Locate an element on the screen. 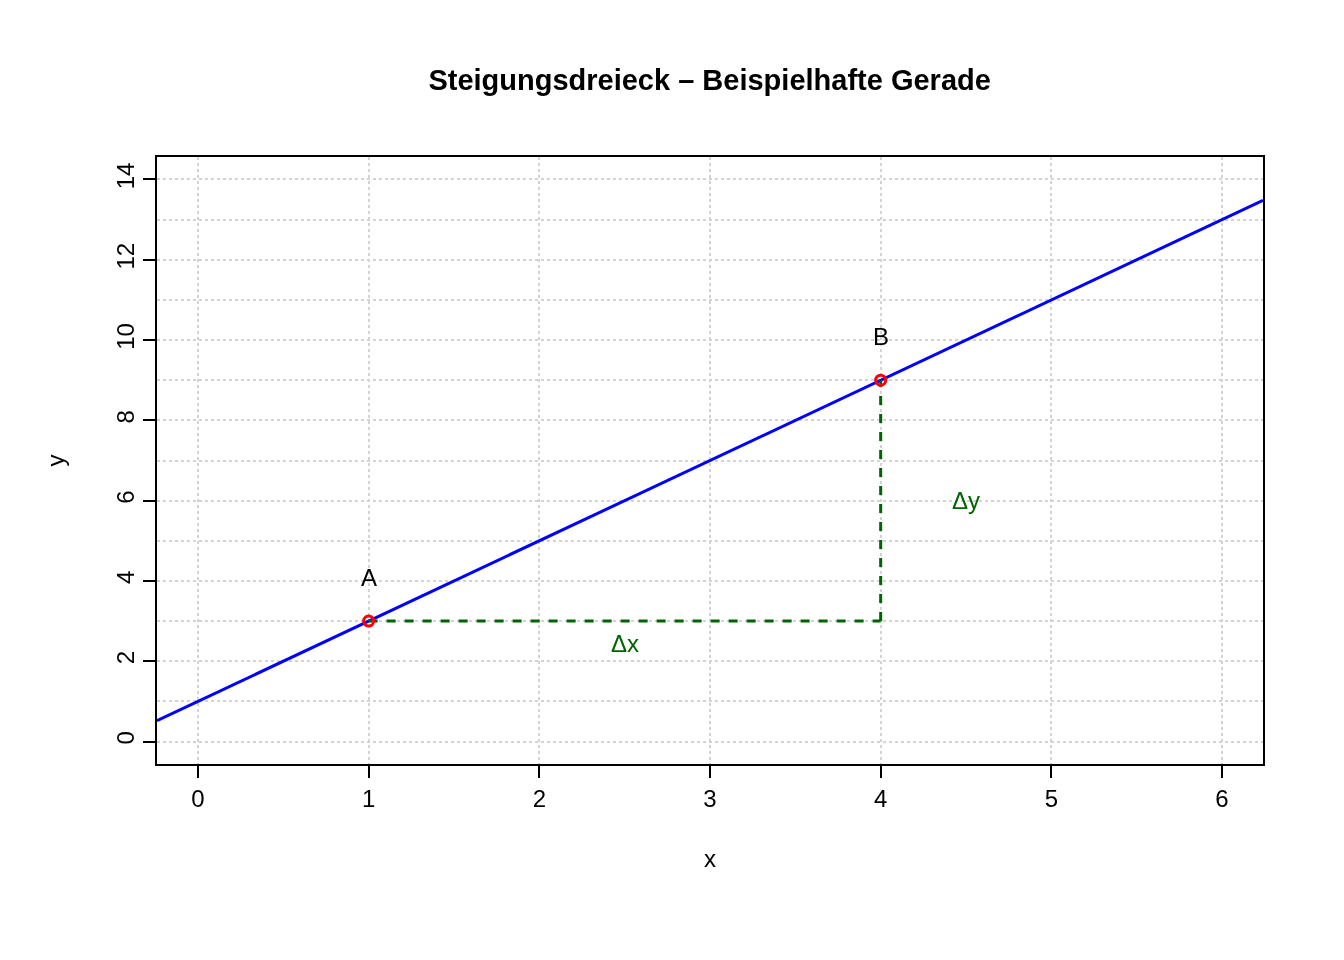 This screenshot has width=1344, height=960. series-label: A is located at coordinates (369, 577).